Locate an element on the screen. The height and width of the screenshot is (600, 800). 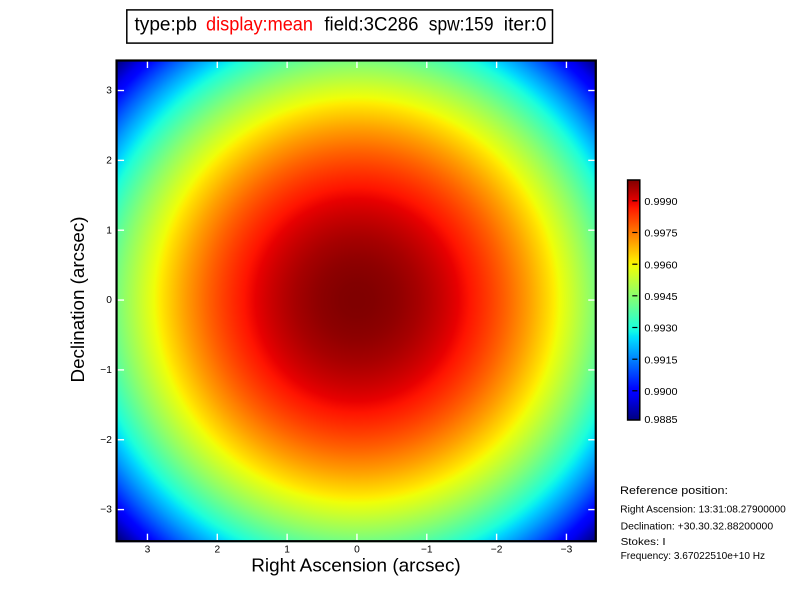
svg-text: spw:159 is located at coordinates (461, 25).